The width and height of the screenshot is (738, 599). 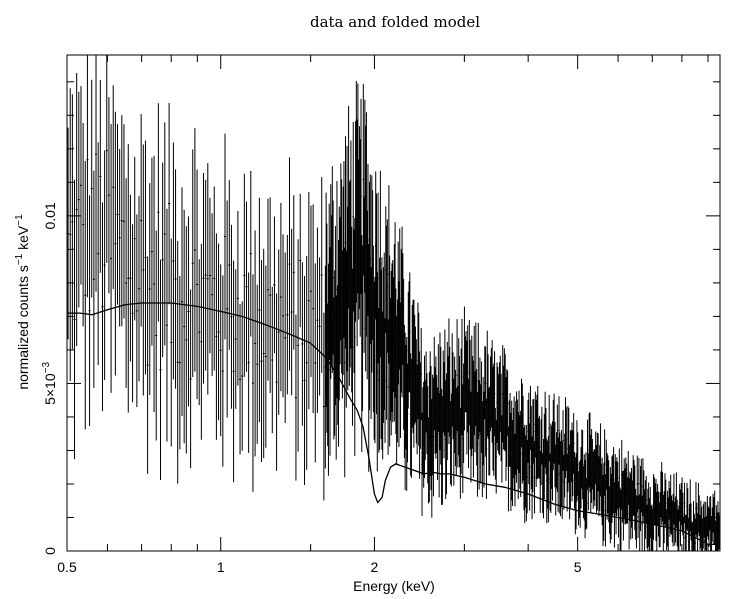 I want to click on x-tick-label: 5, so click(x=578, y=567).